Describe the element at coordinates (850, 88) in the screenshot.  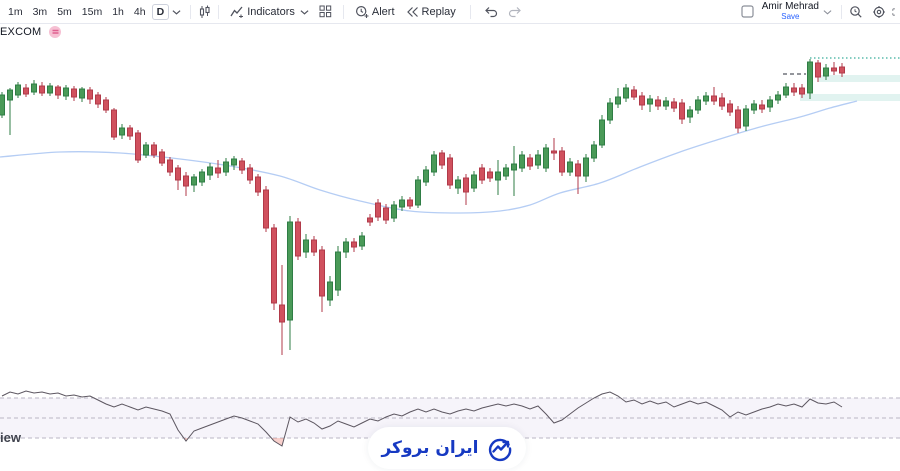
I see `supply-zones-layer` at that location.